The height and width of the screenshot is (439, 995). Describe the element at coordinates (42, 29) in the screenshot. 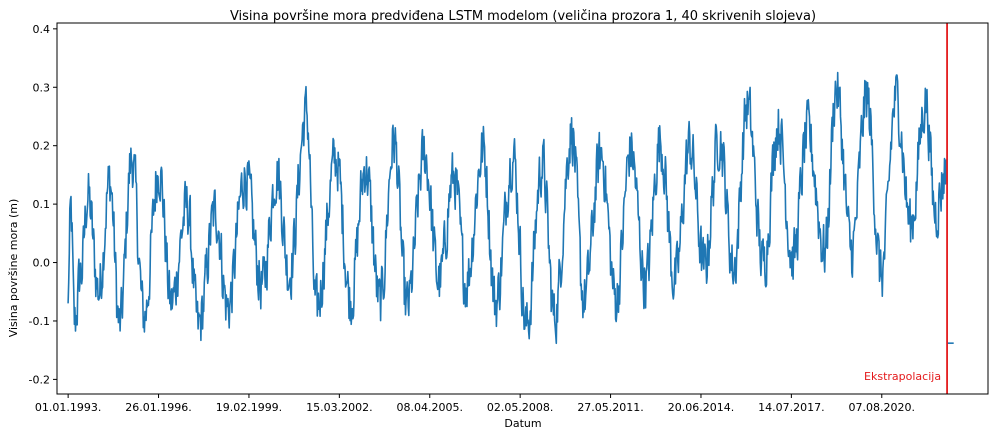

I see `y-tick-label: 0.4` at that location.